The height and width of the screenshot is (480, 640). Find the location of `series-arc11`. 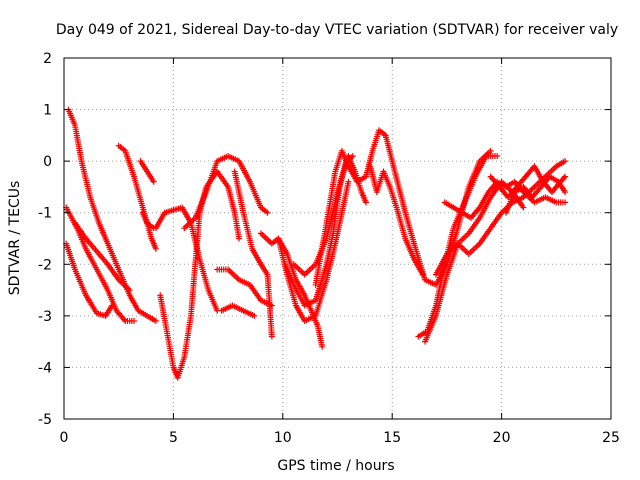

series-arc11 is located at coordinates (244, 287).